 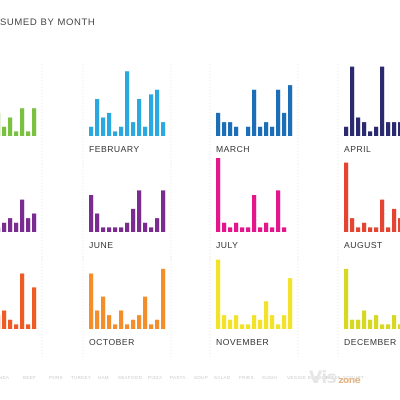 I want to click on category-label: SUSHI, so click(x=269, y=377).